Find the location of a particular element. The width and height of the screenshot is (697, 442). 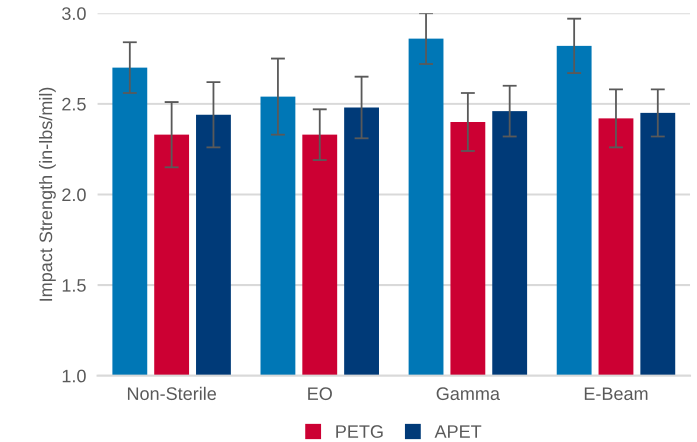

x-tick-label: Non-Sterile is located at coordinates (172, 393).